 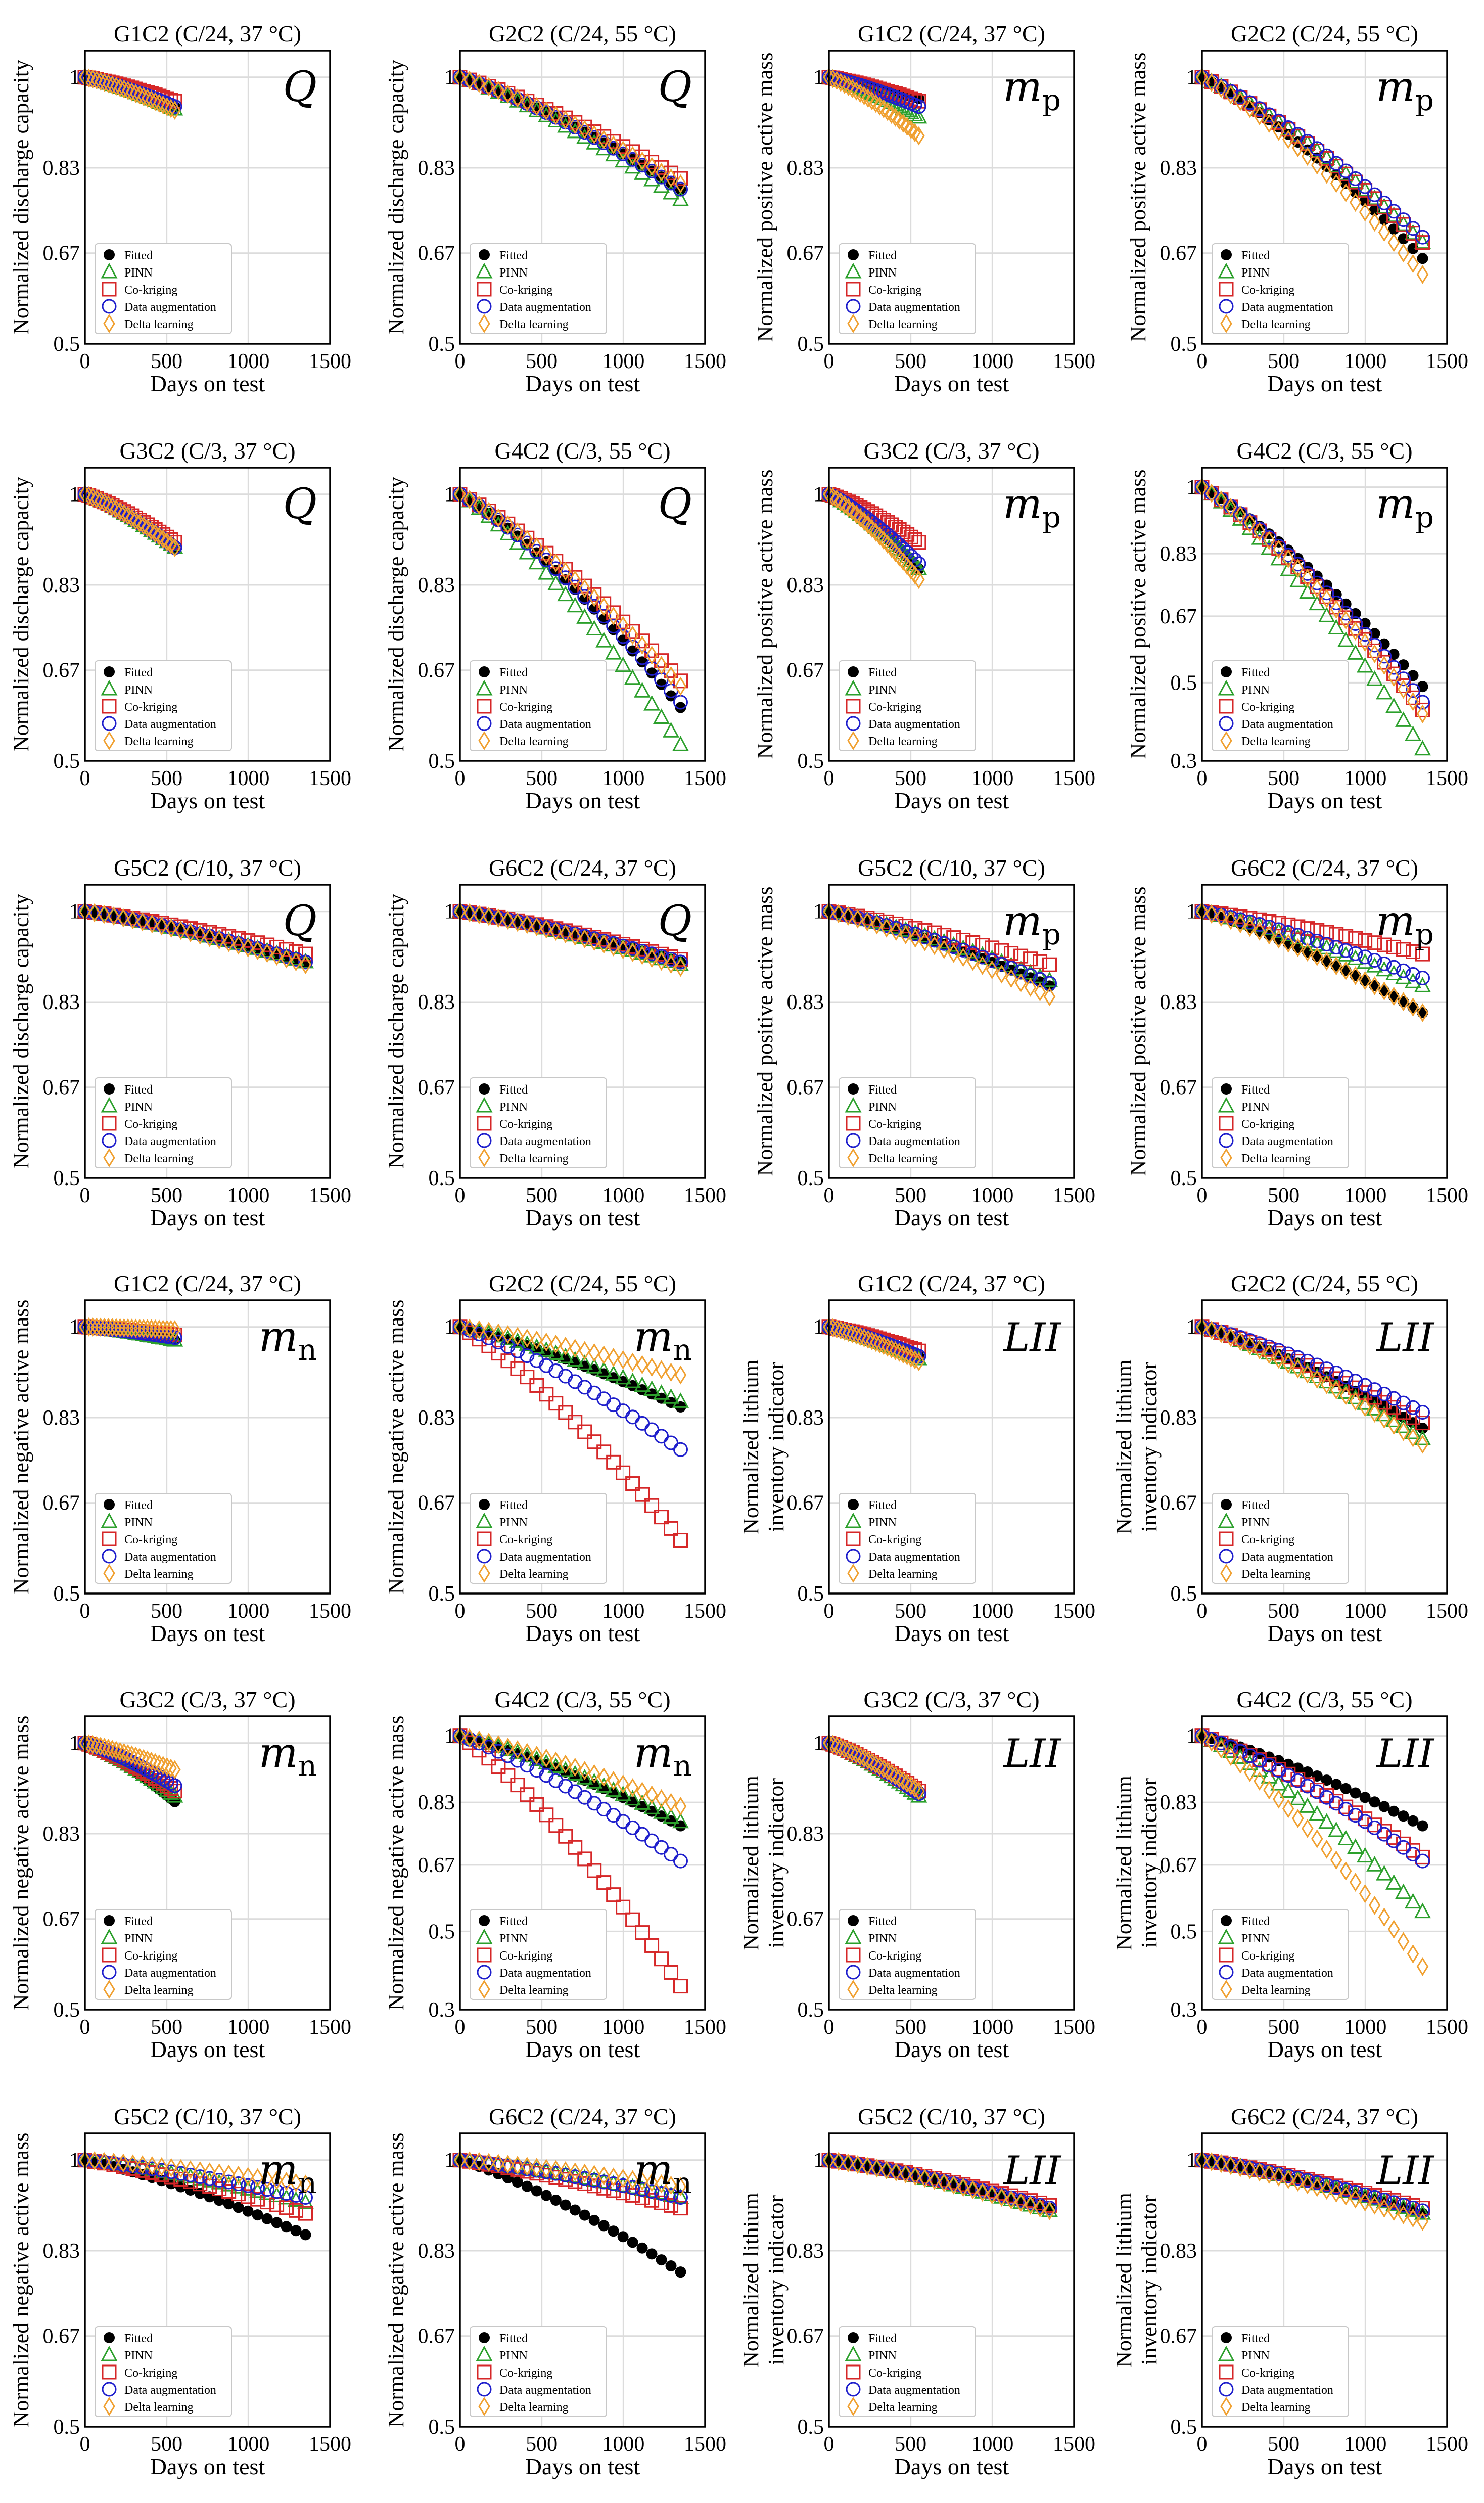 I want to click on subplot-title: G1C2 (C/24, 37 °C), so click(x=207, y=1283).